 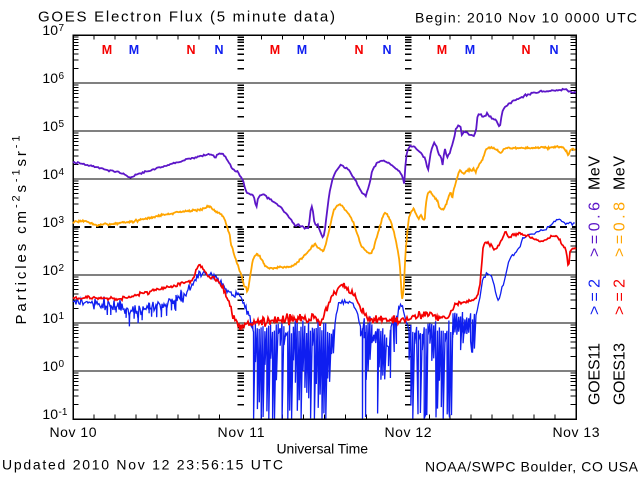 I want to click on svg-text: 7, so click(x=62, y=28).